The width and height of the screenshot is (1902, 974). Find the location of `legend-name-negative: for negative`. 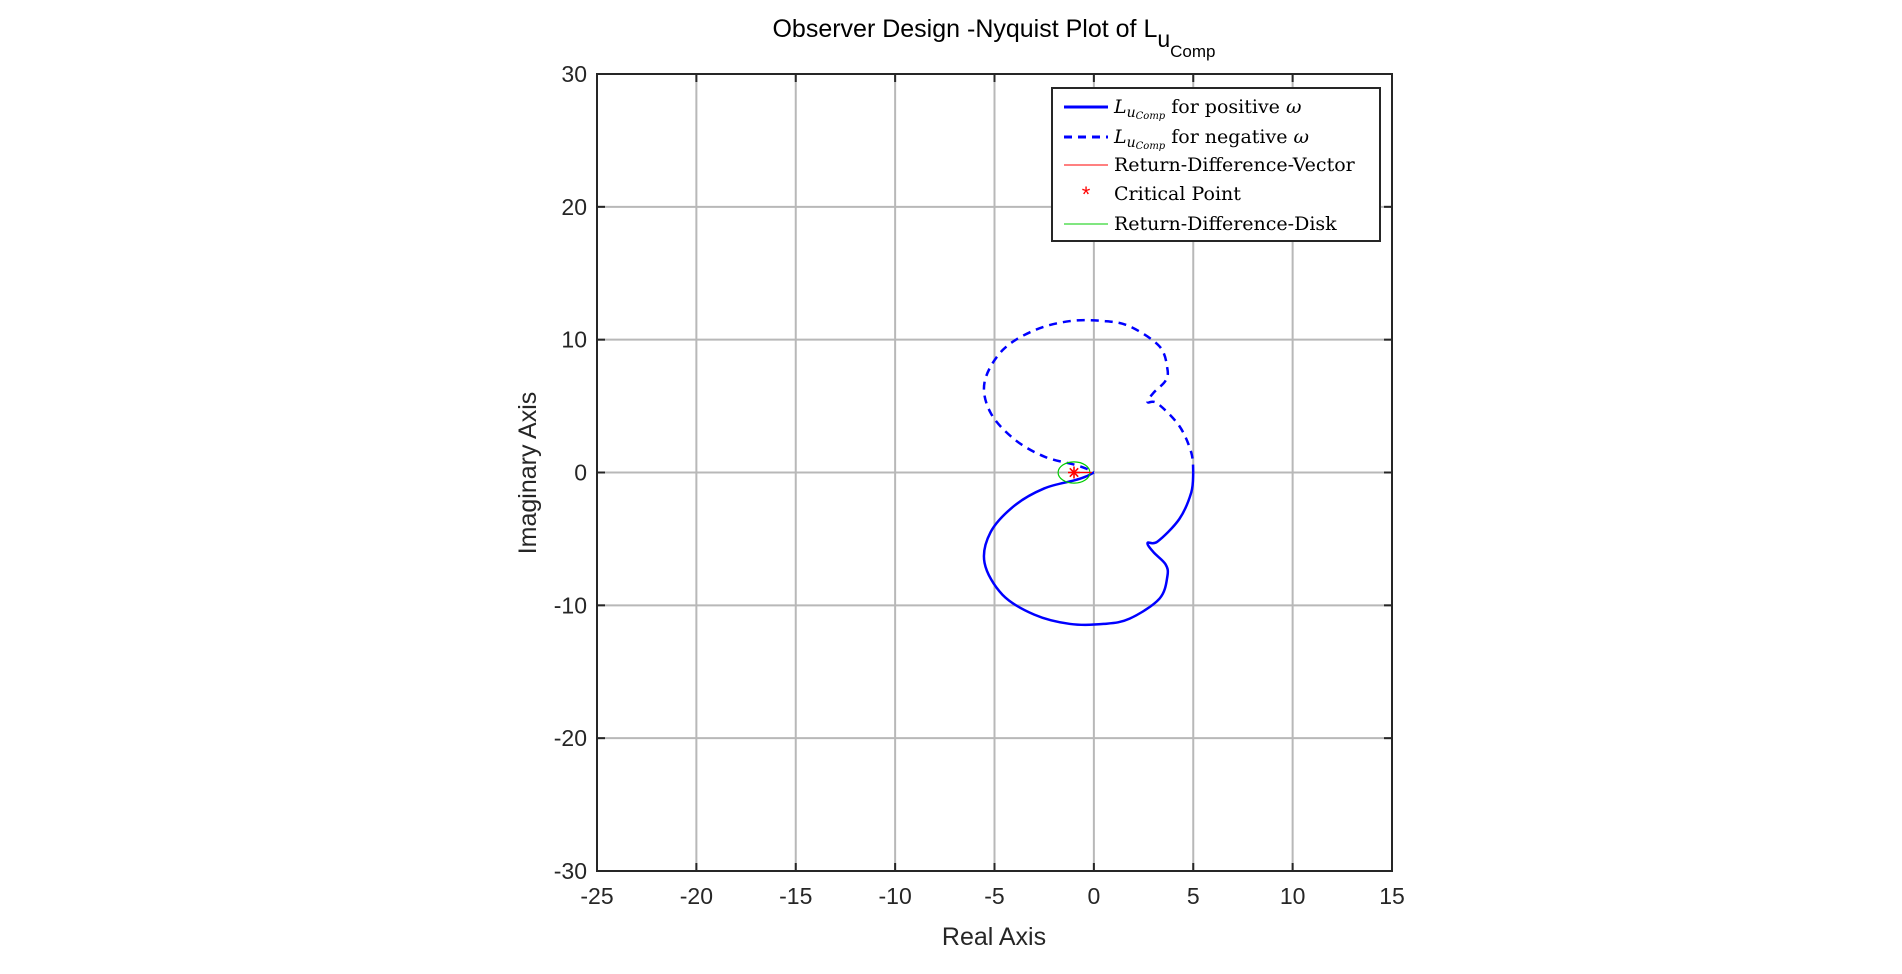

legend-name-negative: for negative is located at coordinates (1229, 137).